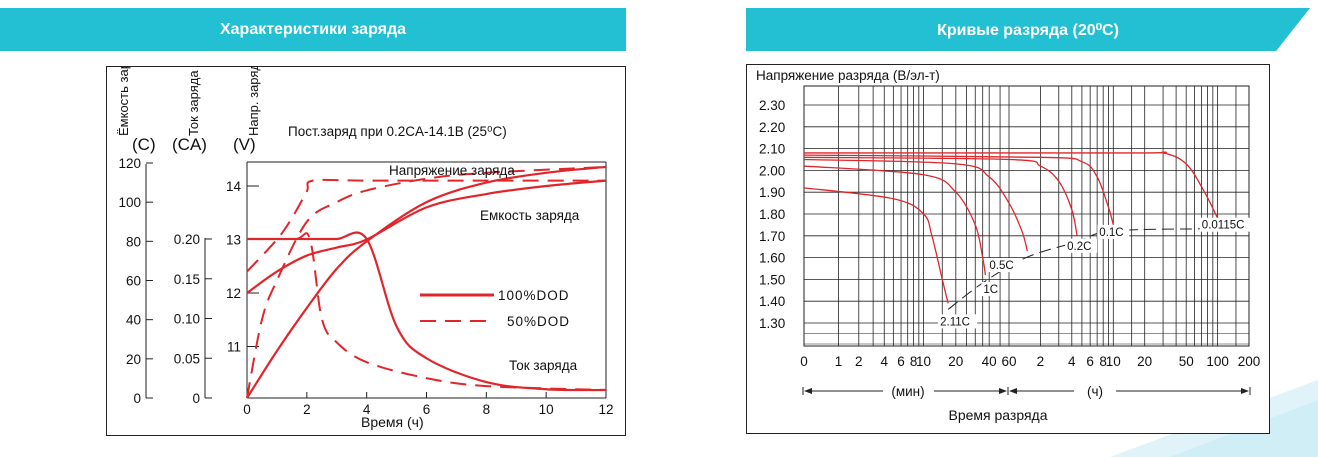 This screenshot has height=457, width=1318. I want to click on hours-tick-label: 10, so click(1113, 361).